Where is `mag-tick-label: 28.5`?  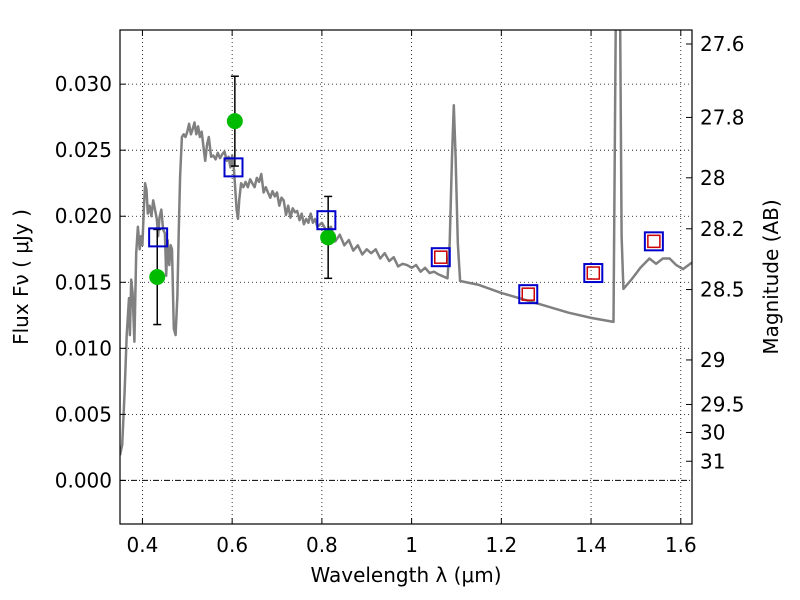
mag-tick-label: 28.5 is located at coordinates (722, 290).